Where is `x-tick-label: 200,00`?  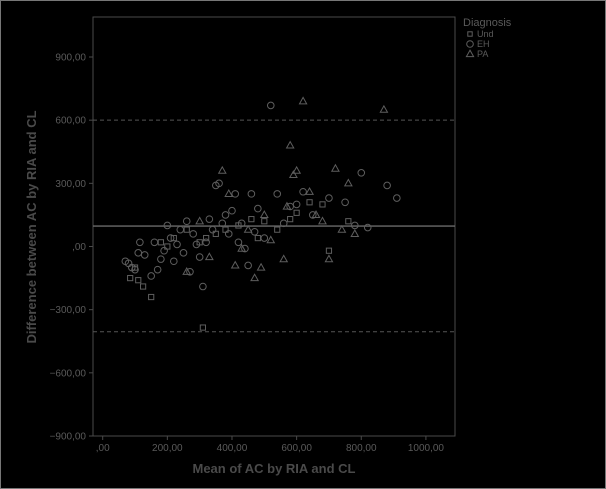 x-tick-label: 200,00 is located at coordinates (167, 448).